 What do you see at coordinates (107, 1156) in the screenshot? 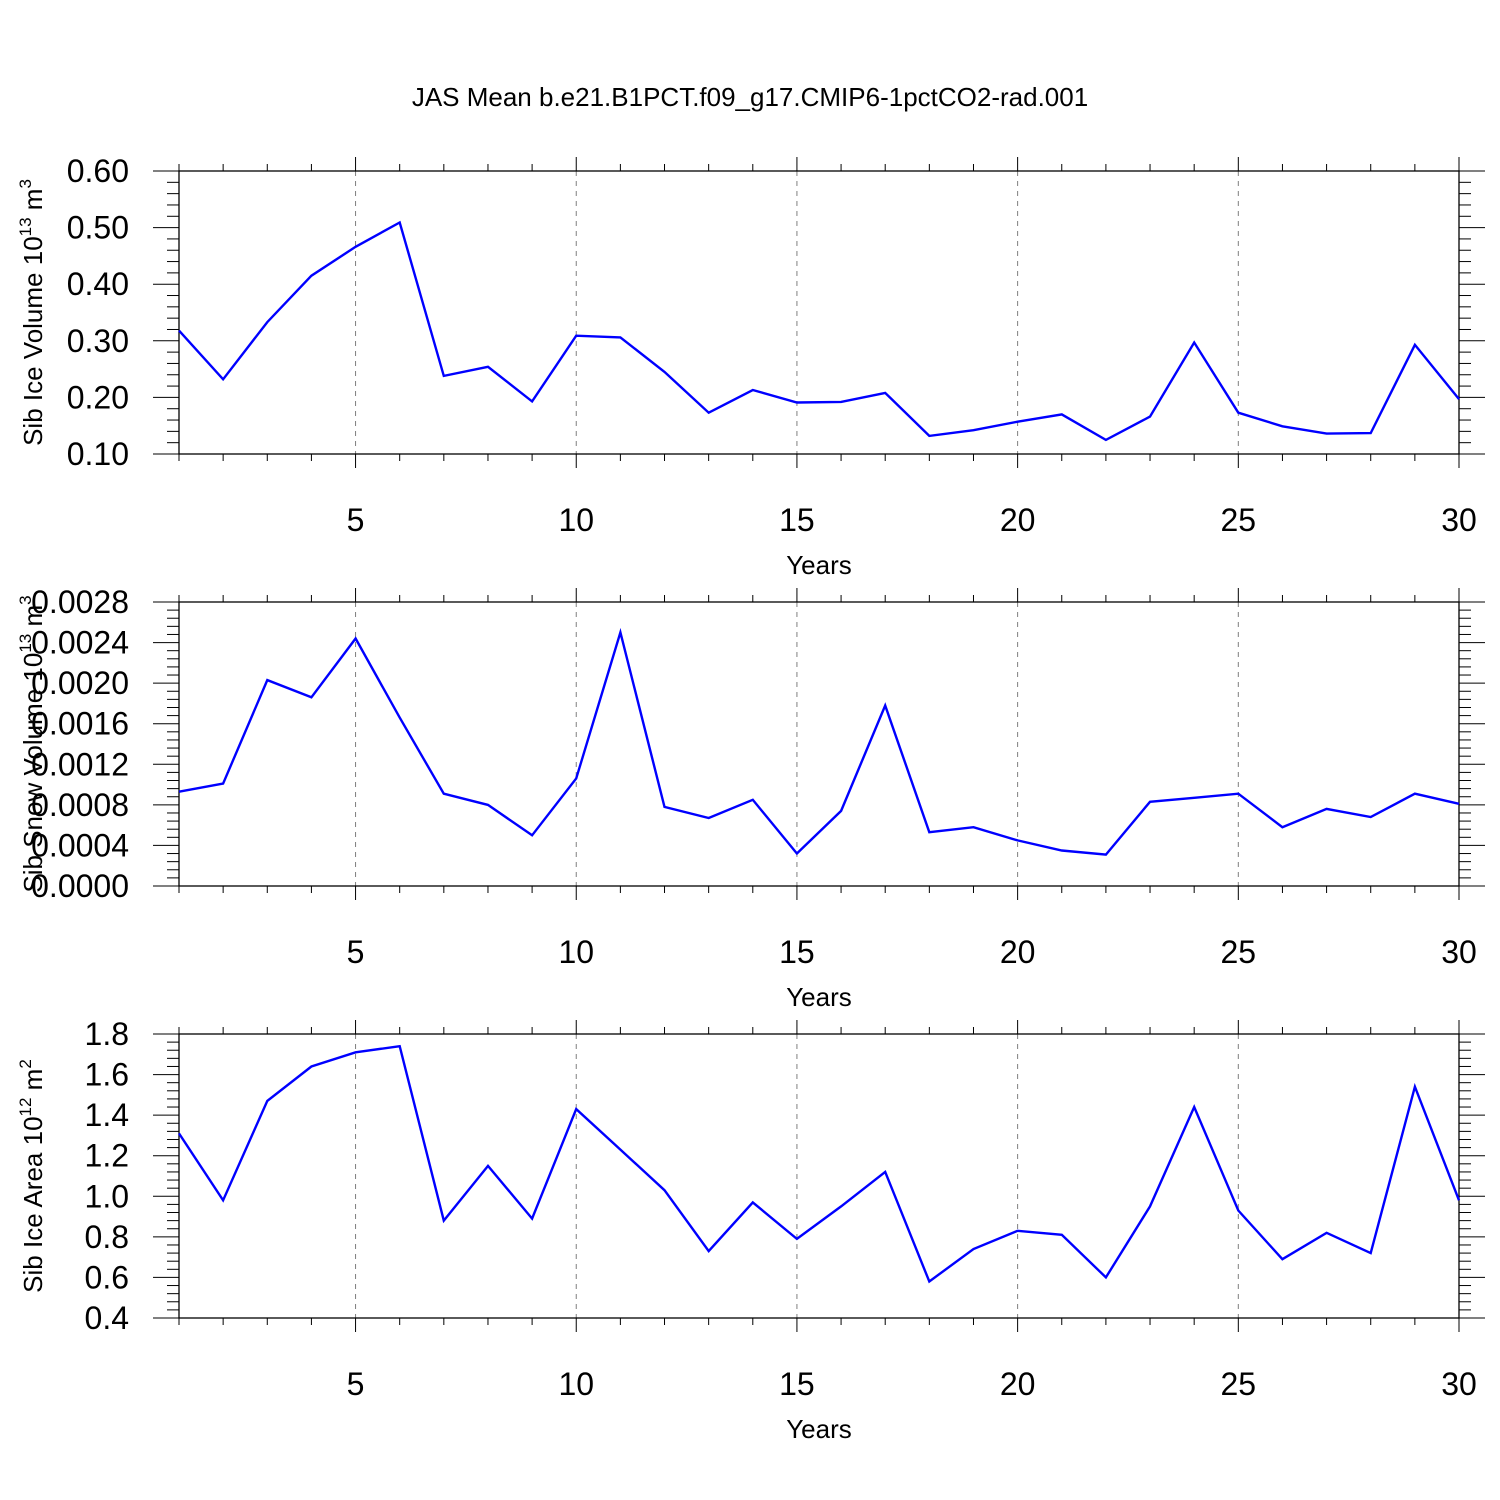
I see `y-tick-label: 1.2` at bounding box center [107, 1156].